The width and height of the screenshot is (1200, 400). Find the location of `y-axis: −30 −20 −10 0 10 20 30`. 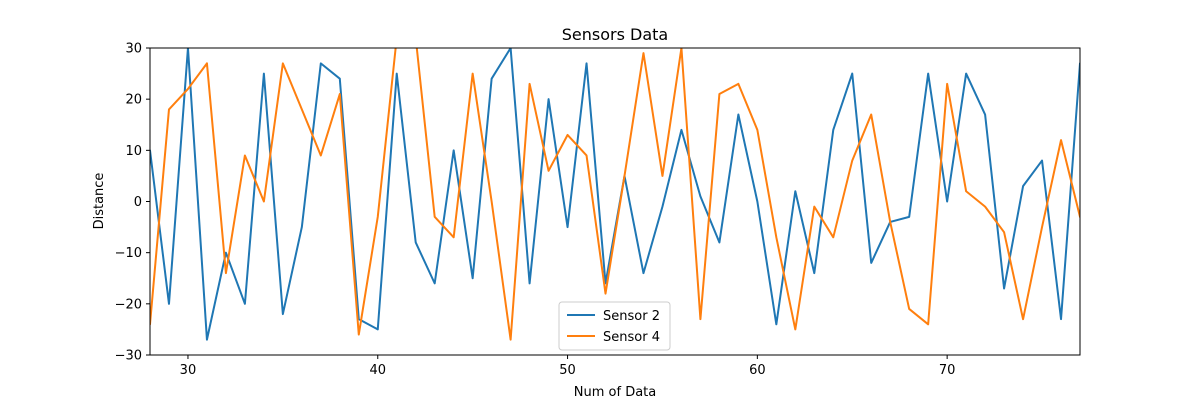

y-axis: −30 −20 −10 0 10 20 30 is located at coordinates (132, 203).